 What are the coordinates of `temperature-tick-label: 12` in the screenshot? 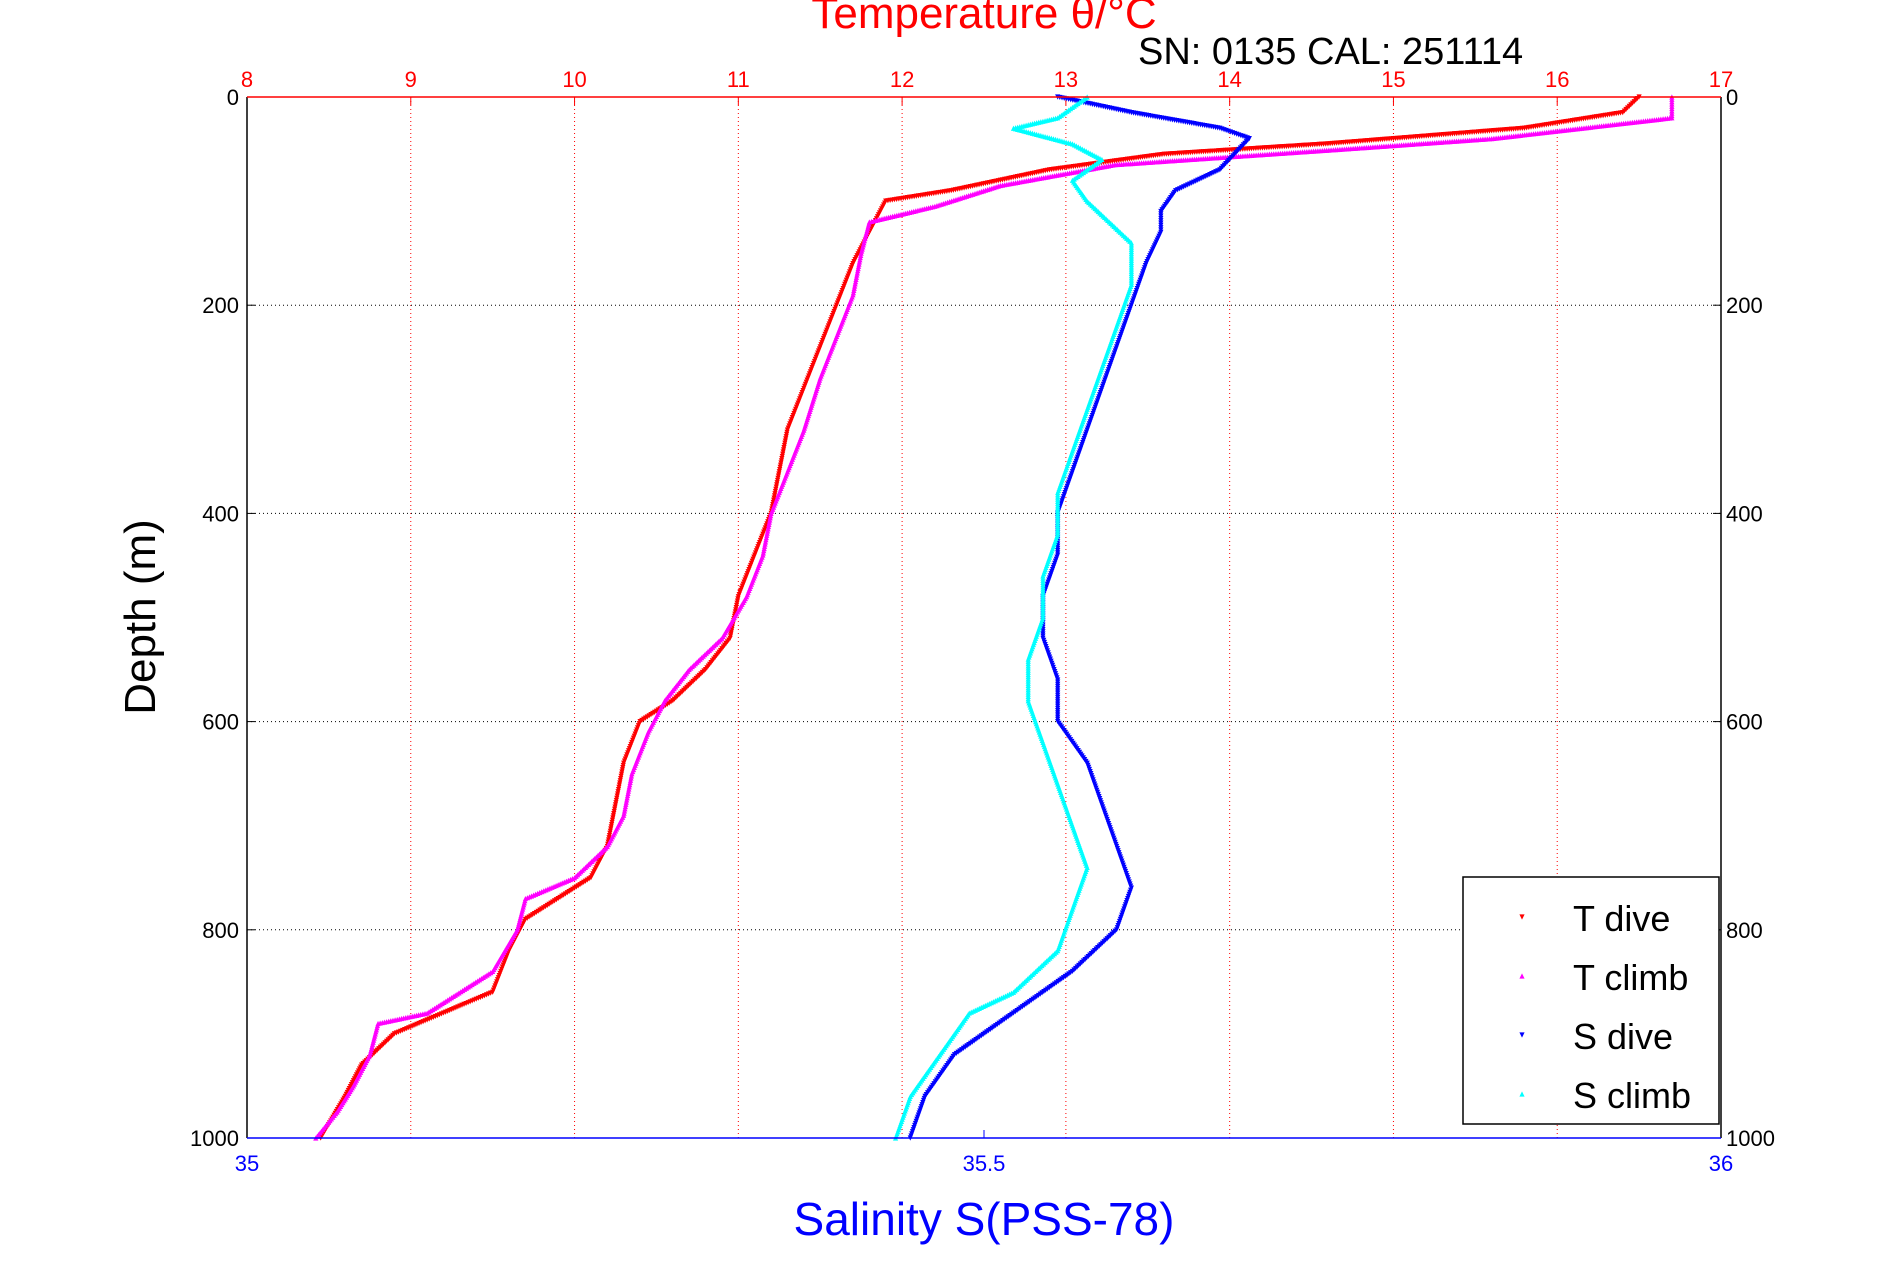 It's located at (902, 79).